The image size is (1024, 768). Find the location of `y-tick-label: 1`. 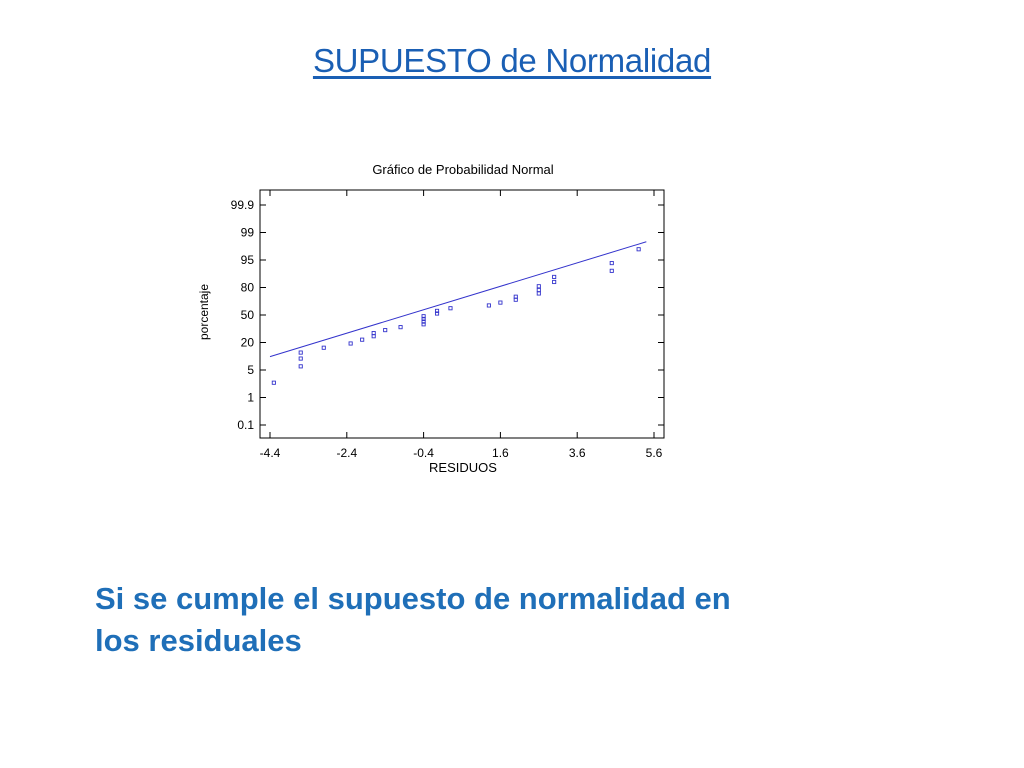

y-tick-label: 1 is located at coordinates (250, 398).